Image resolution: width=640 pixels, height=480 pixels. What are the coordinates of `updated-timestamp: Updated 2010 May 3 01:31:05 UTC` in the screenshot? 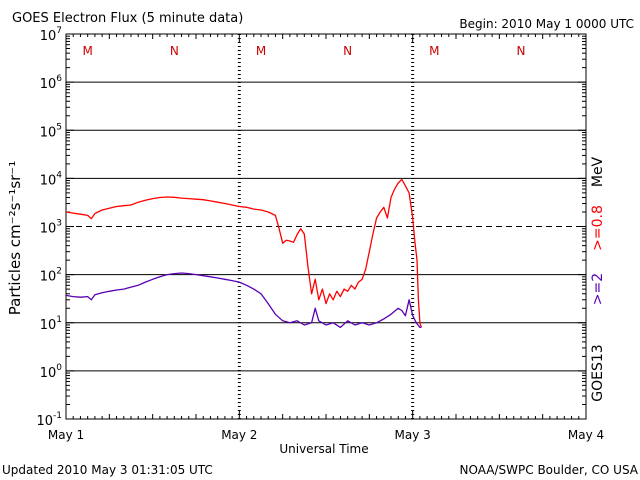 It's located at (107, 470).